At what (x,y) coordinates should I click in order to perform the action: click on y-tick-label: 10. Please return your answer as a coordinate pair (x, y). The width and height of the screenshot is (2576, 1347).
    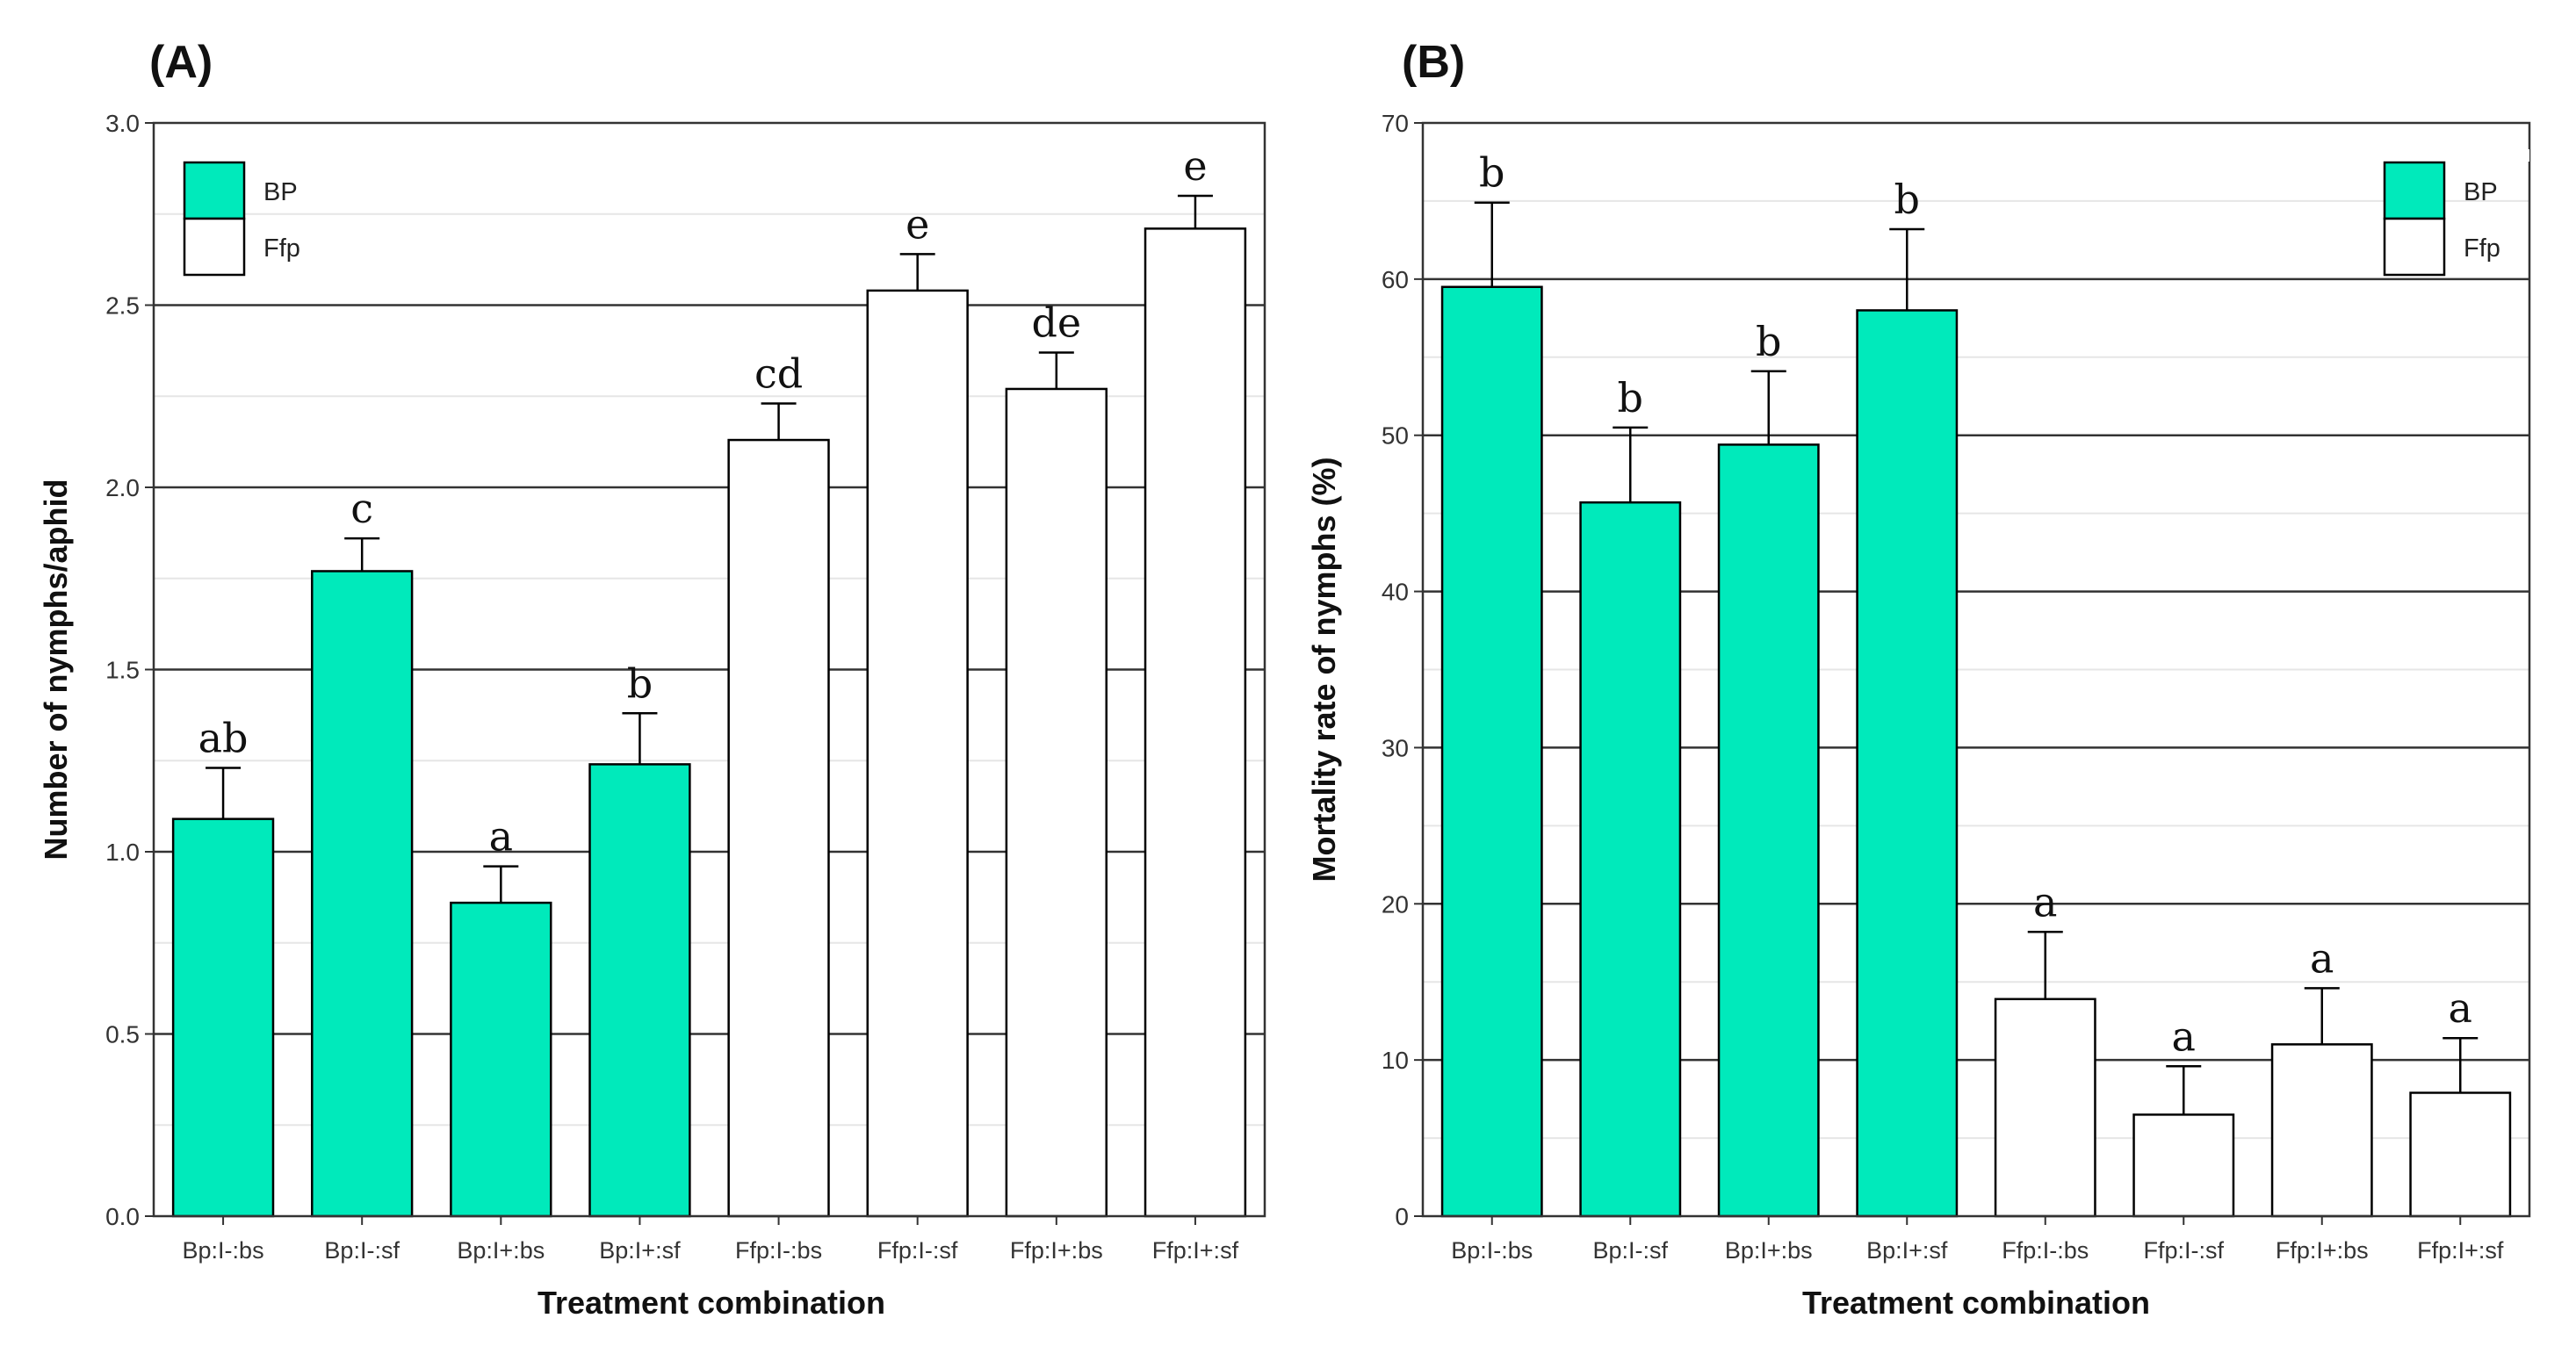
    Looking at the image, I should click on (1395, 1060).